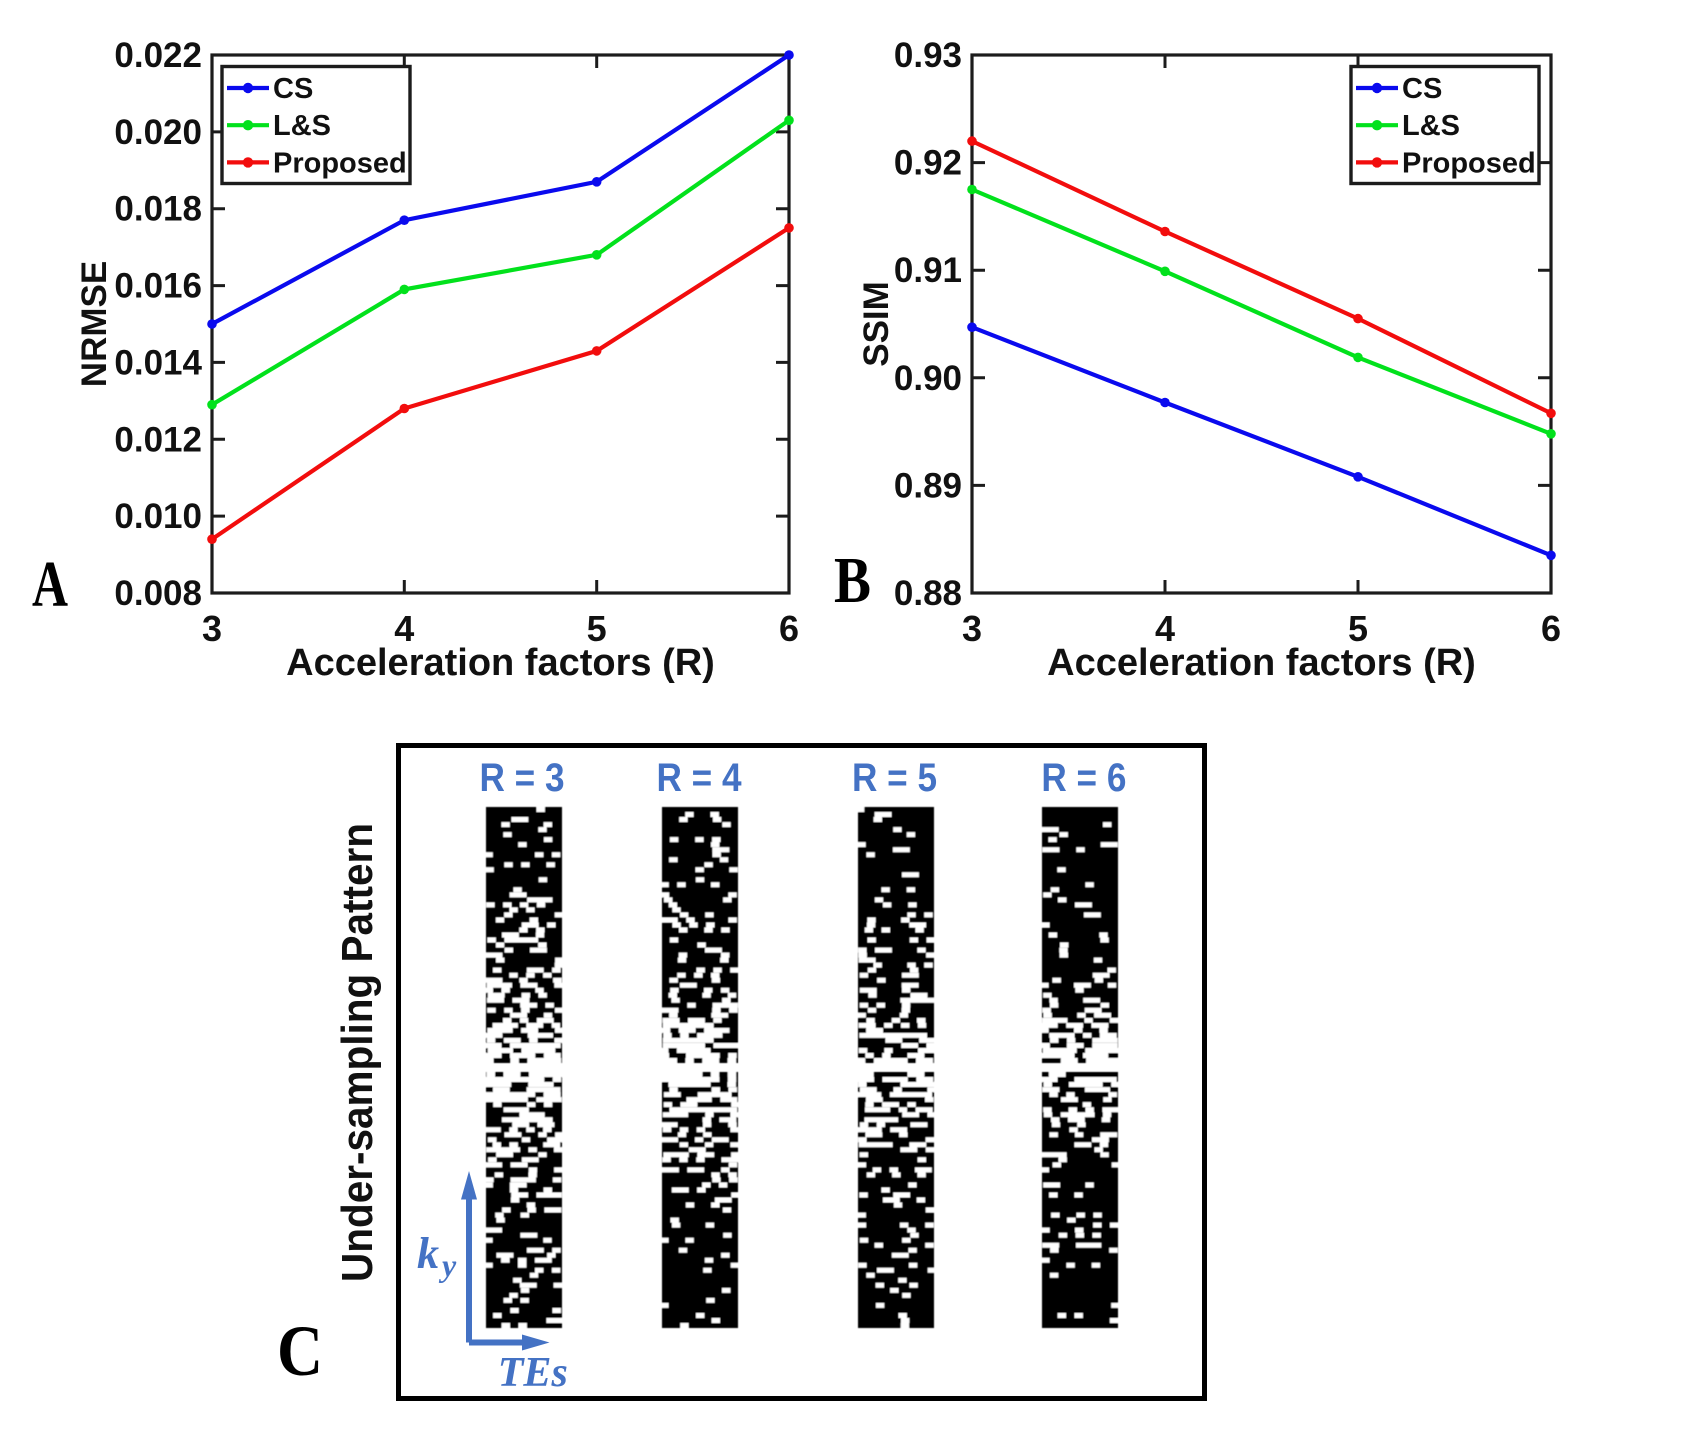 The height and width of the screenshot is (1429, 1696). I want to click on svg-text: 0.92, so click(928, 163).